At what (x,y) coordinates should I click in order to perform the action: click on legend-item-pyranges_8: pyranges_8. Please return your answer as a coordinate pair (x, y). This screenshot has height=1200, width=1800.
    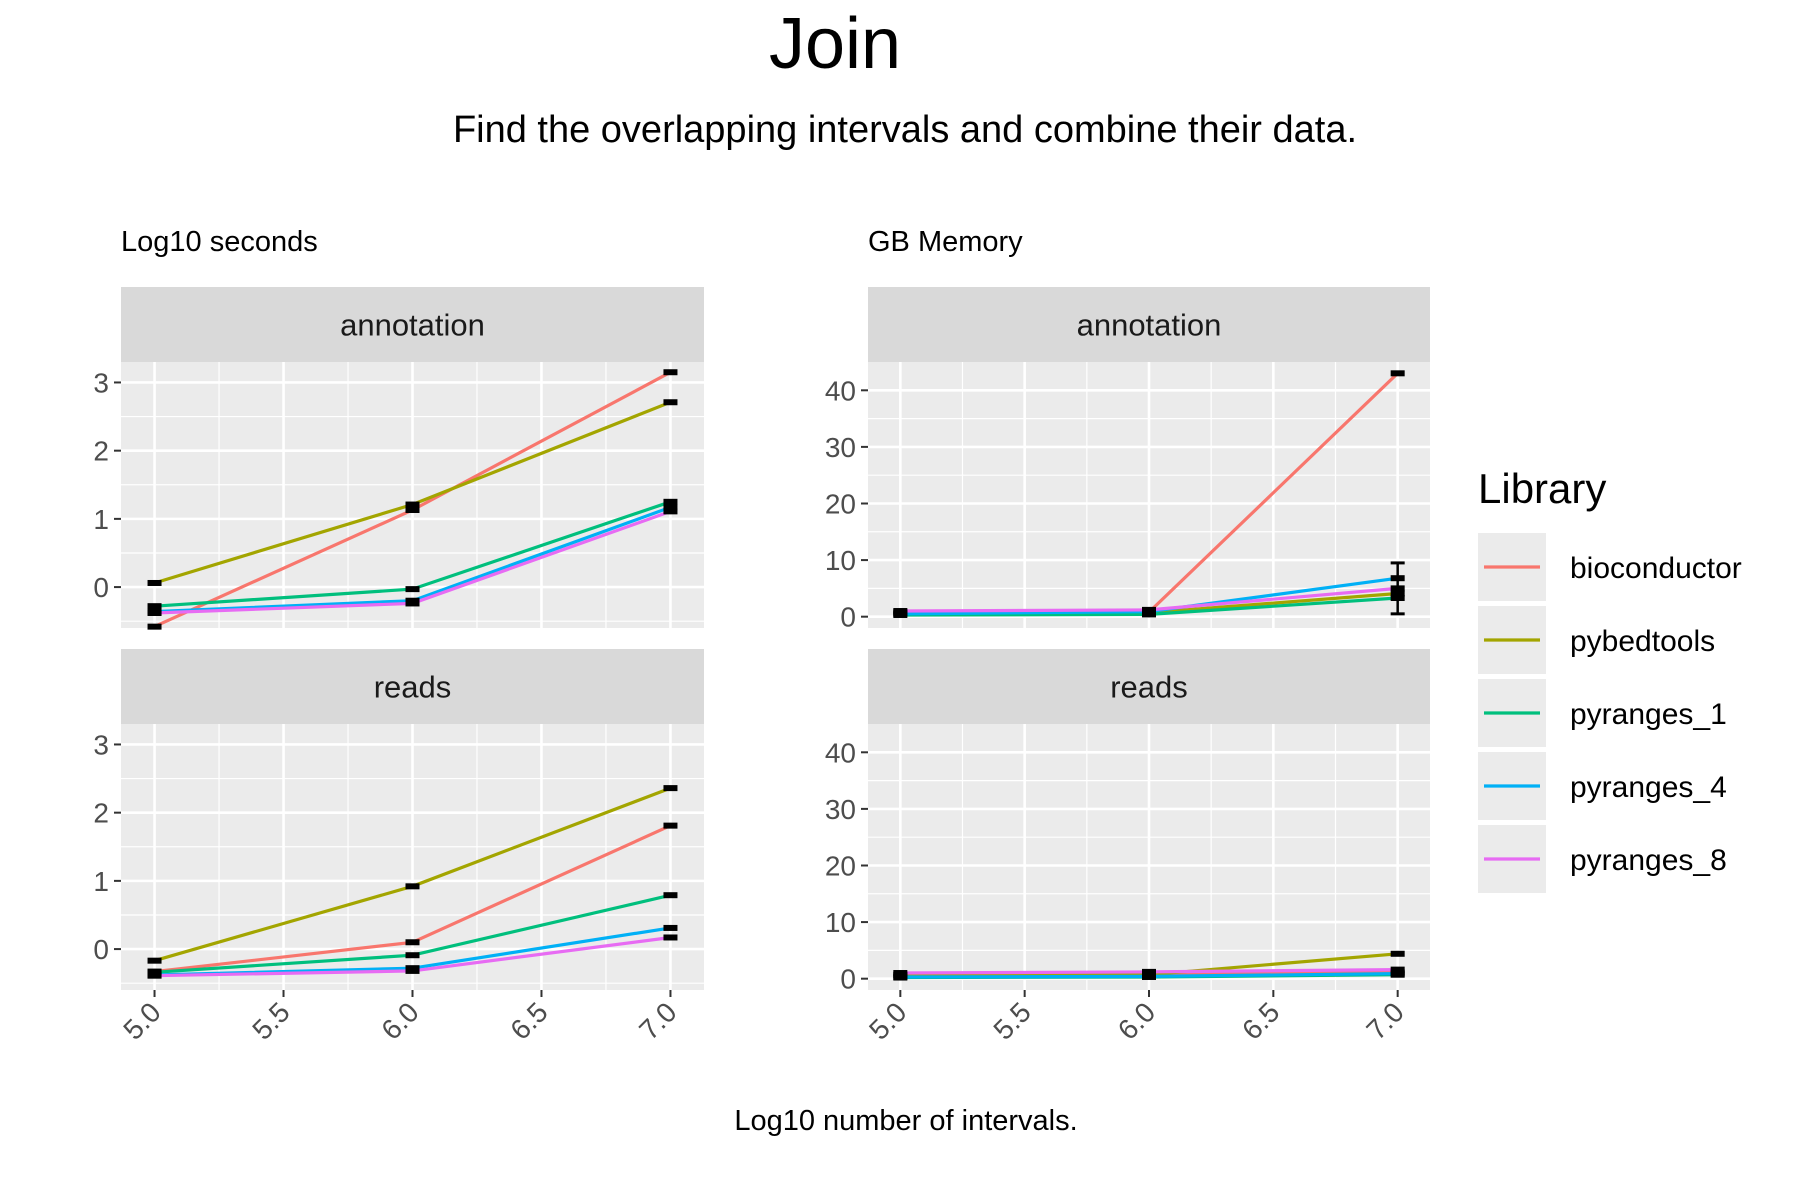
    Looking at the image, I should click on (1602, 859).